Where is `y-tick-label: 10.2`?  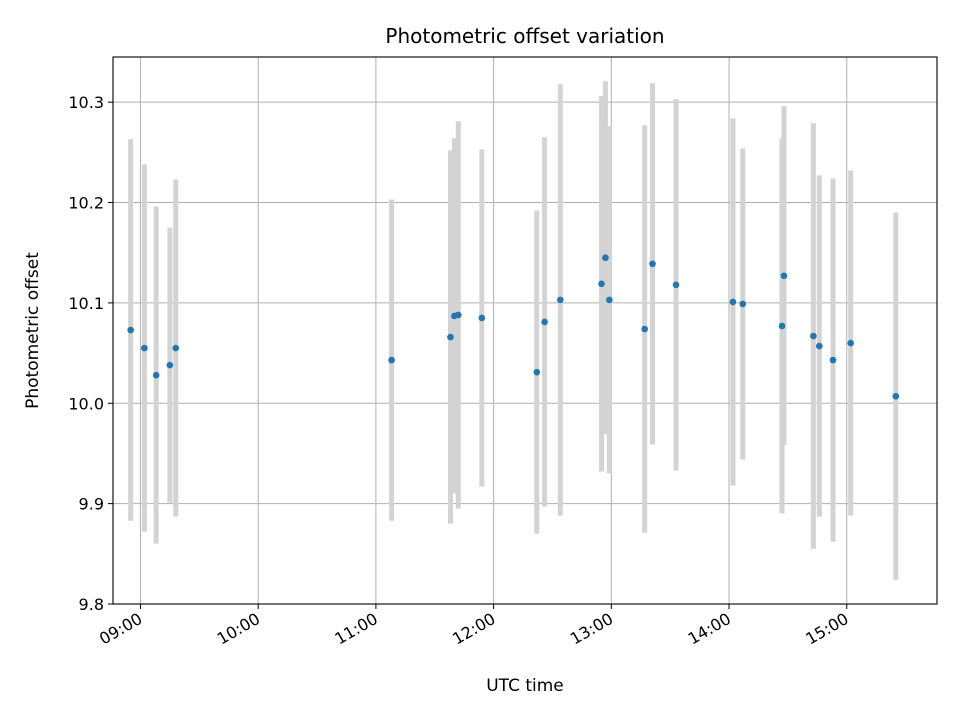 y-tick-label: 10.2 is located at coordinates (86, 203).